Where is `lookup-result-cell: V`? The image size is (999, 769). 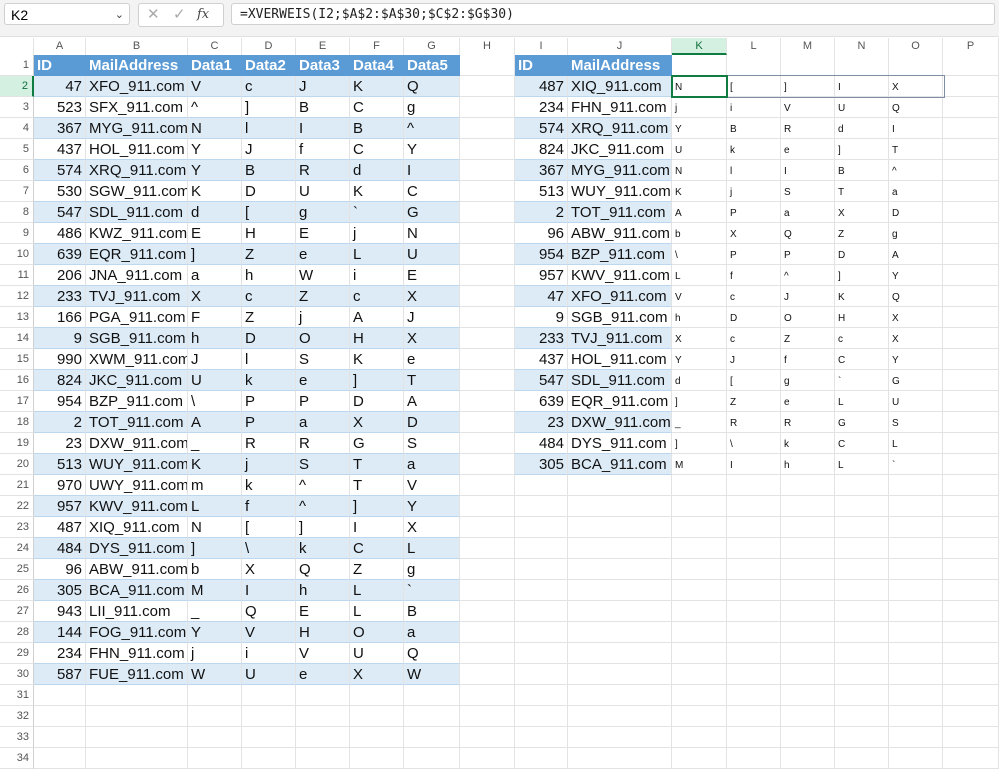
lookup-result-cell: V is located at coordinates (699, 296).